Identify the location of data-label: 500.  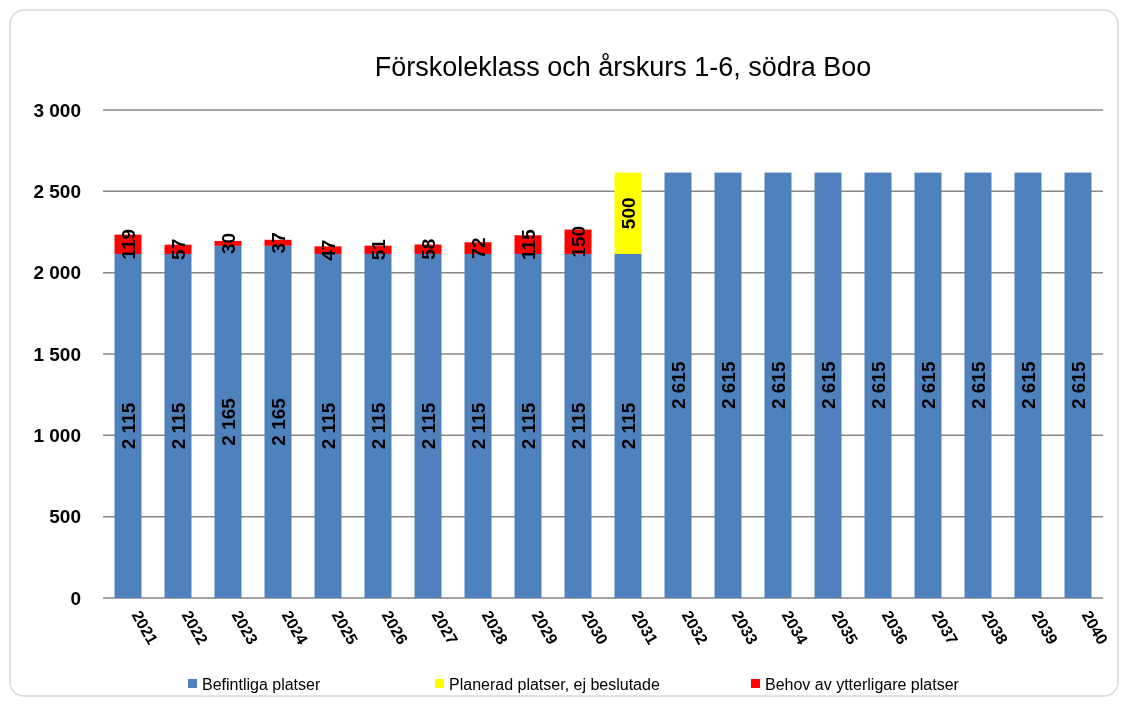
(628, 213).